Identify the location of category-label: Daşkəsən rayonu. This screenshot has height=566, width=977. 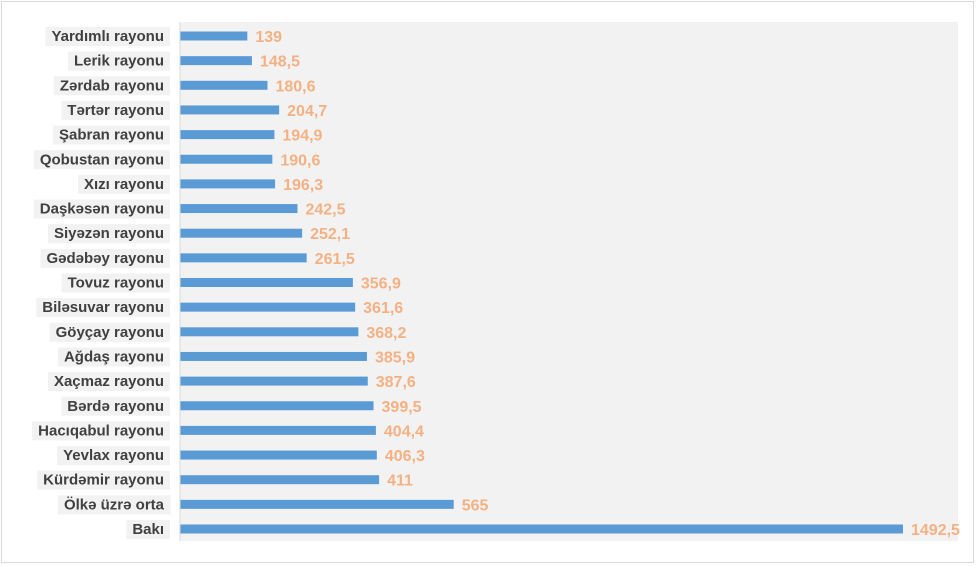
(102, 209).